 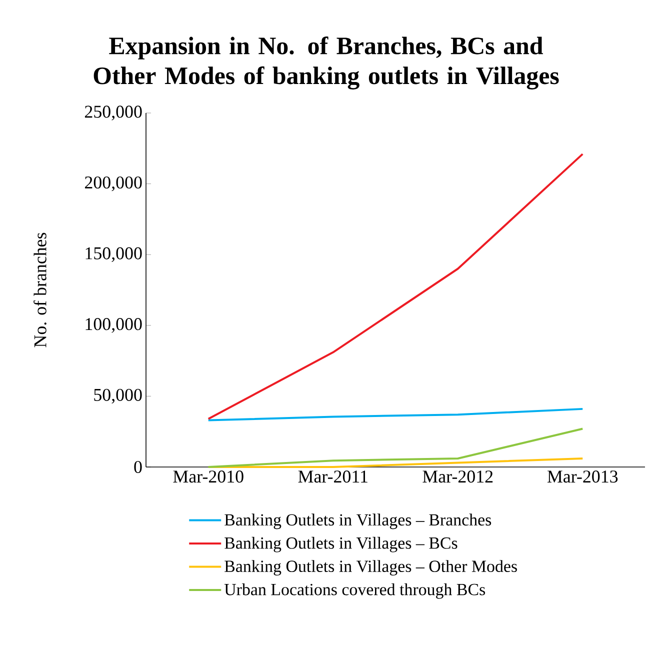 I want to click on chart-title: Expansion in No. of Branches, BCs and Other Modes of banking outlets in Villages, so click(x=326, y=63).